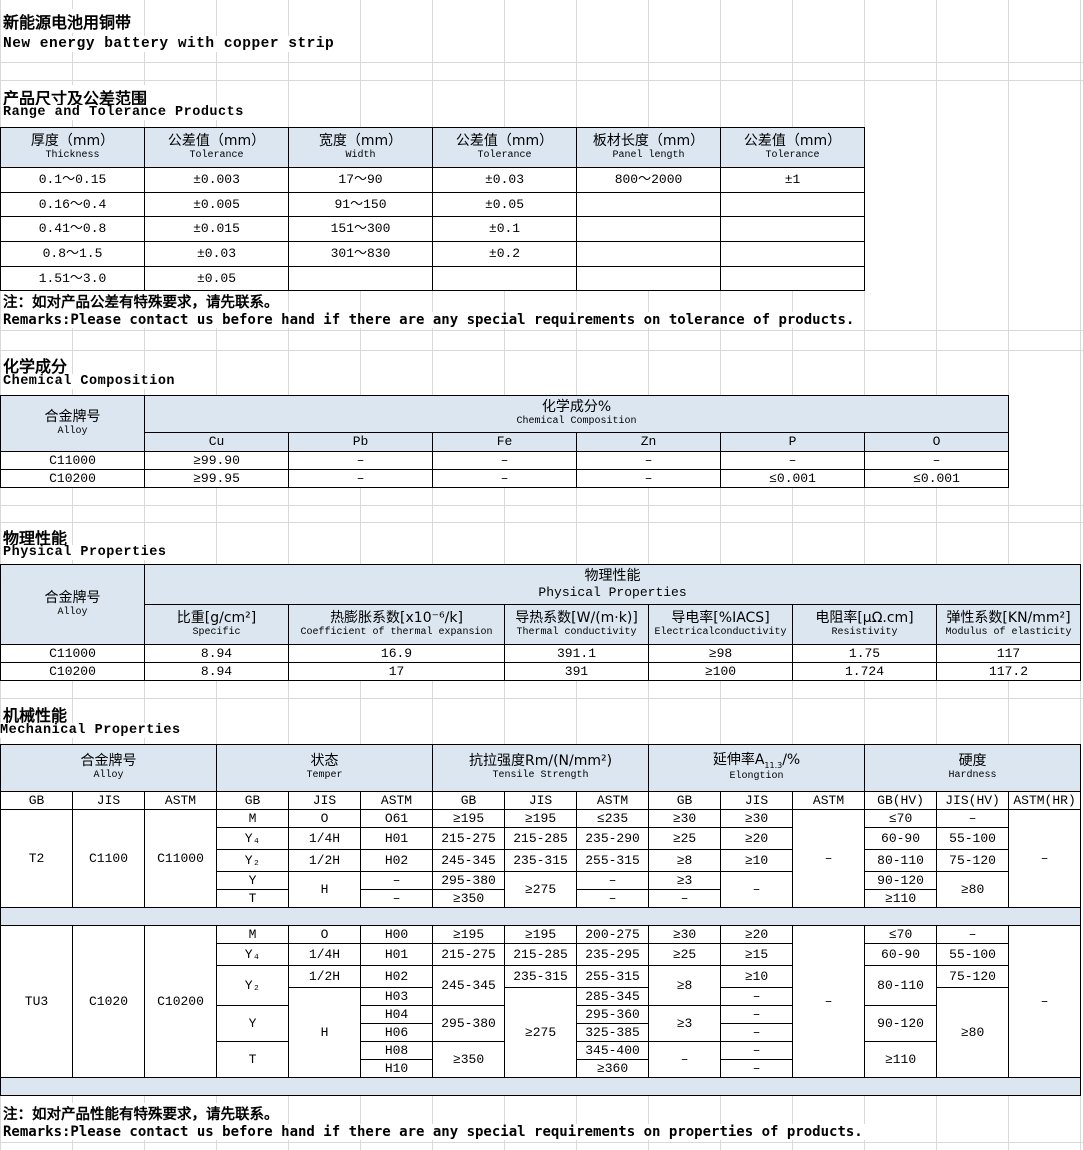  I want to click on table-cell: C11000, so click(72, 460).